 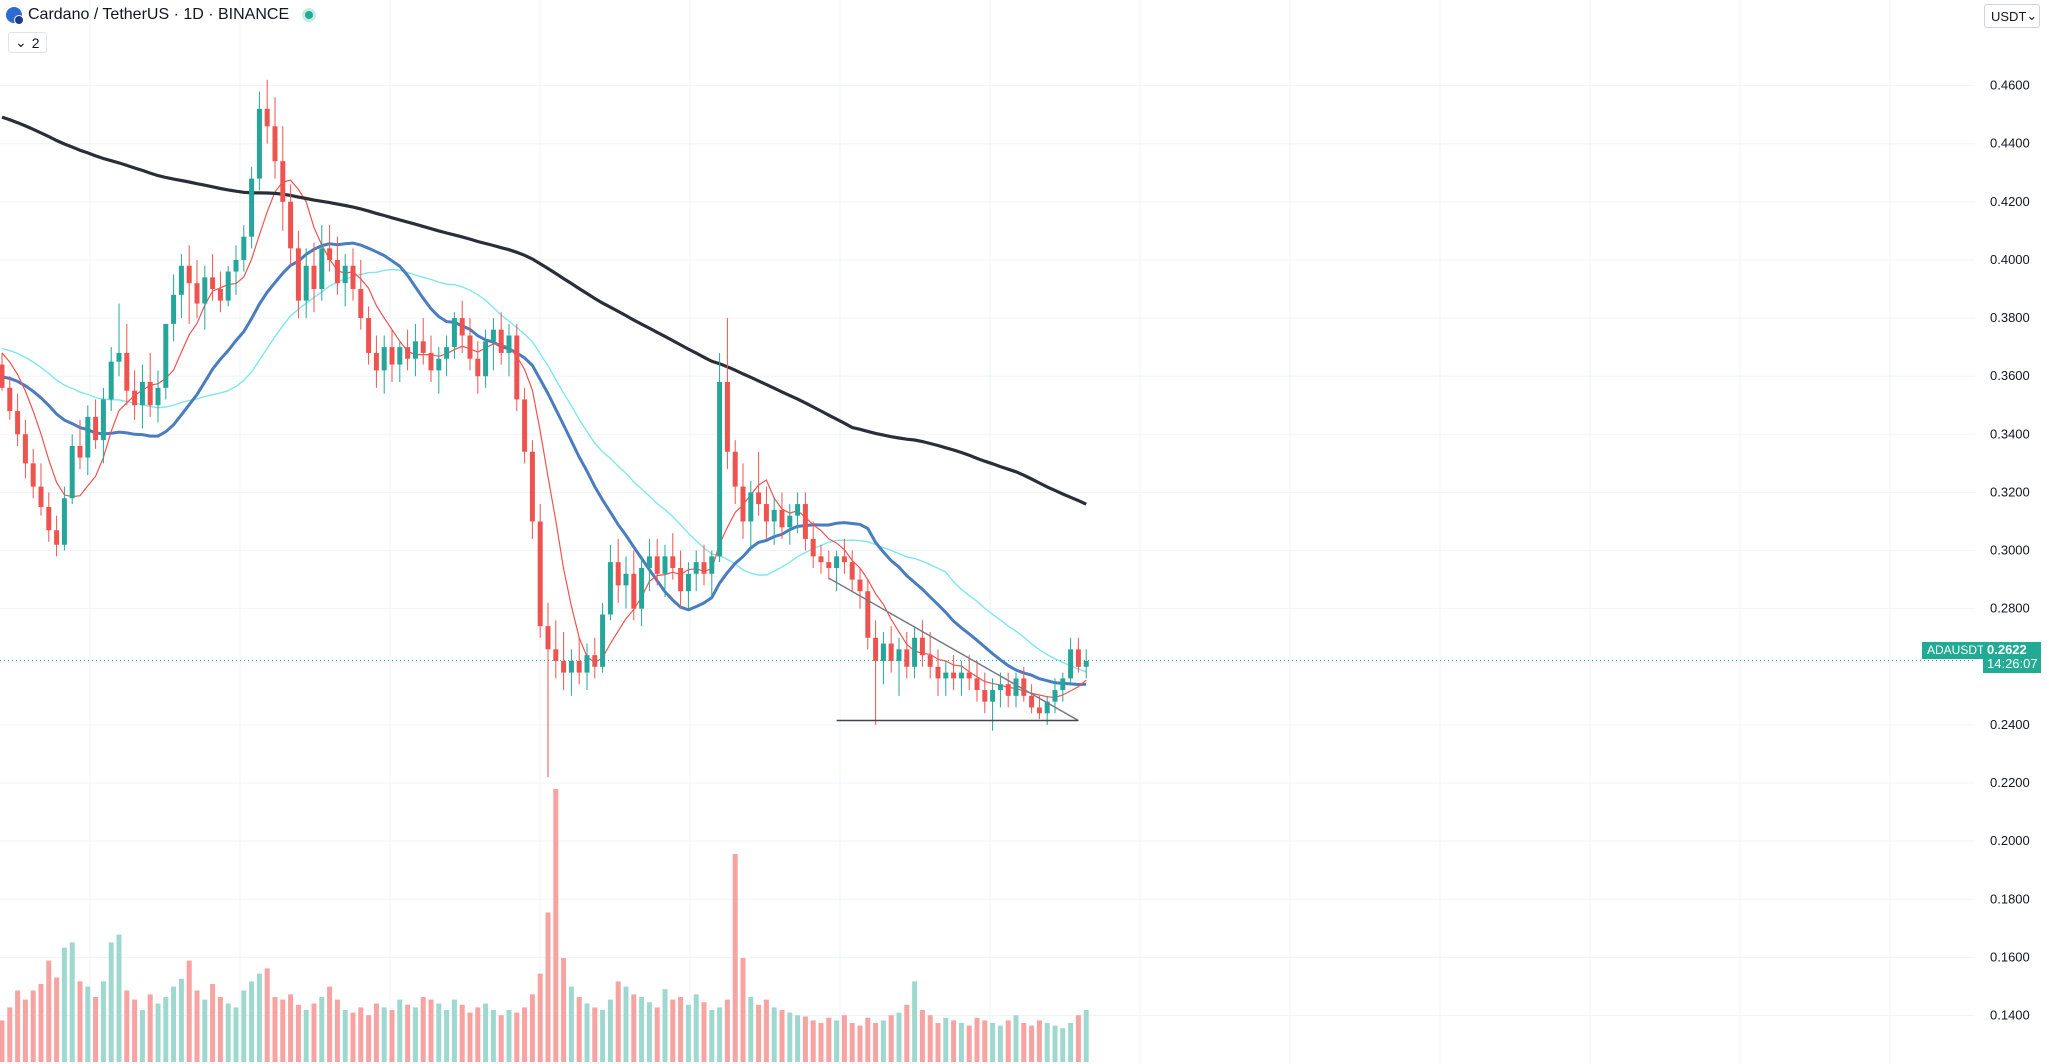 I want to click on indicator-toggle: ⌄ 2, so click(x=27, y=42).